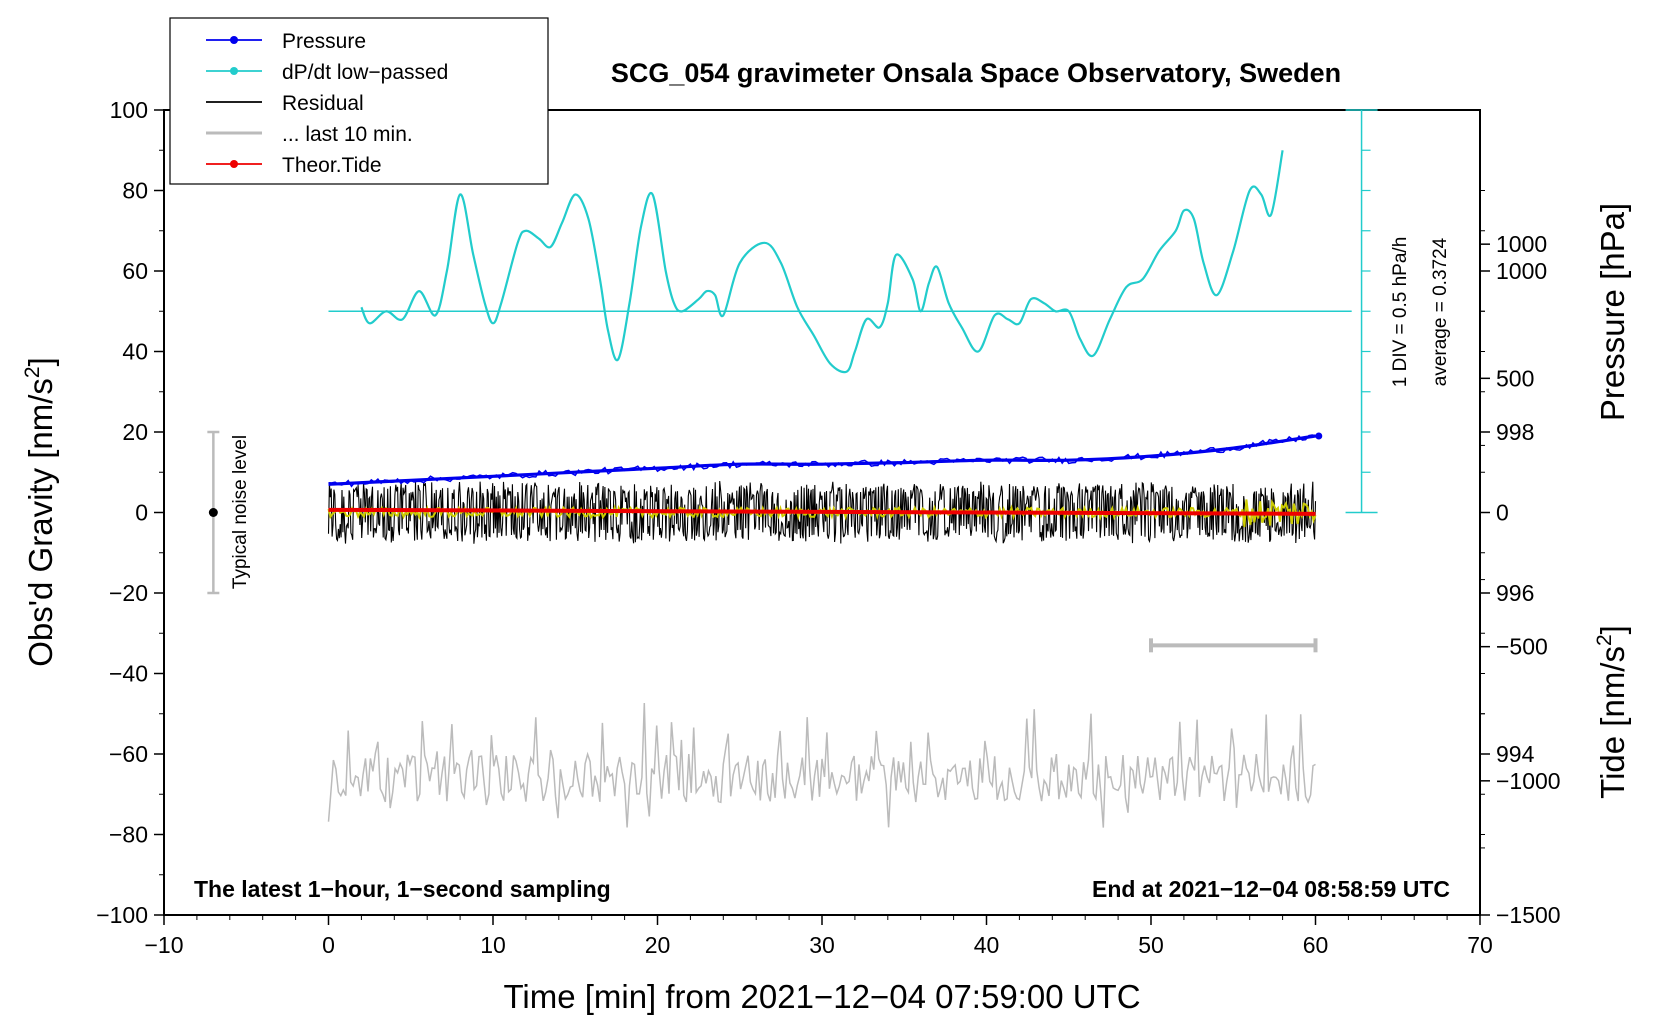 Image resolution: width=1660 pixels, height=1020 pixels. I want to click on y-axis-title-tide-text: Tide [nm/s, so click(1612, 722).